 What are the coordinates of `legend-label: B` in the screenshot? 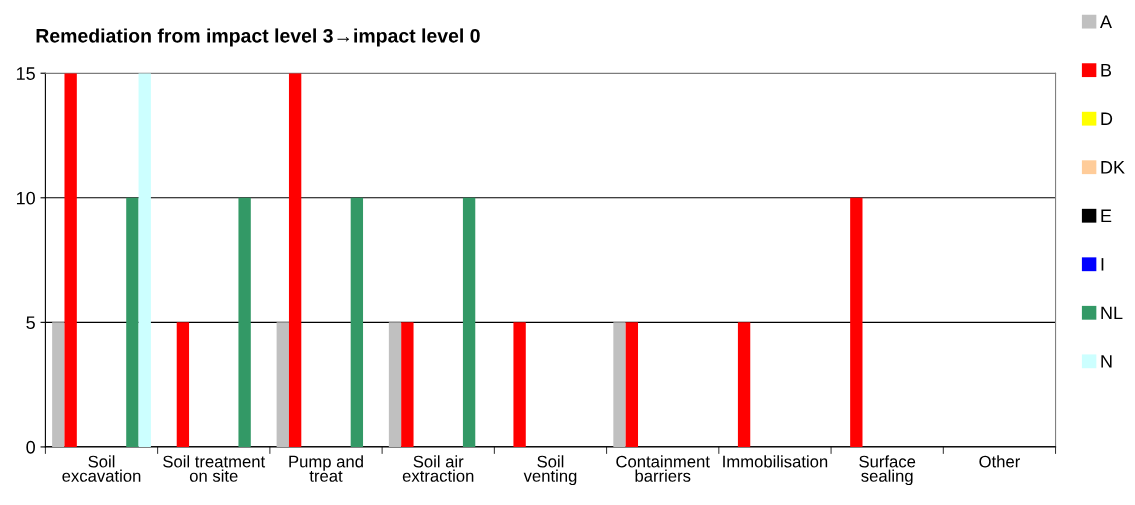 It's located at (1106, 70).